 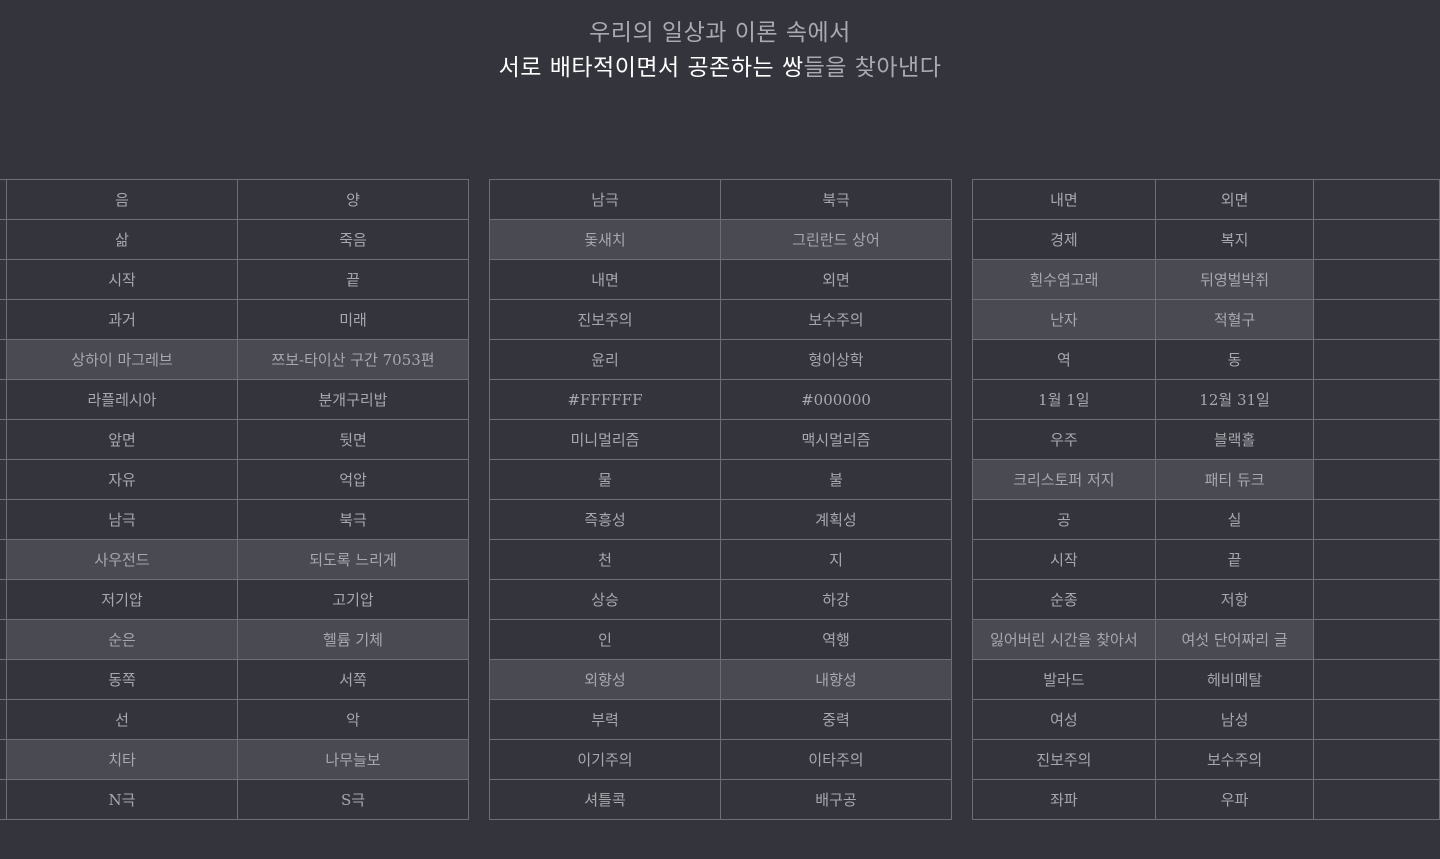 What do you see at coordinates (605, 719) in the screenshot?
I see `pair-cell-left: 부력` at bounding box center [605, 719].